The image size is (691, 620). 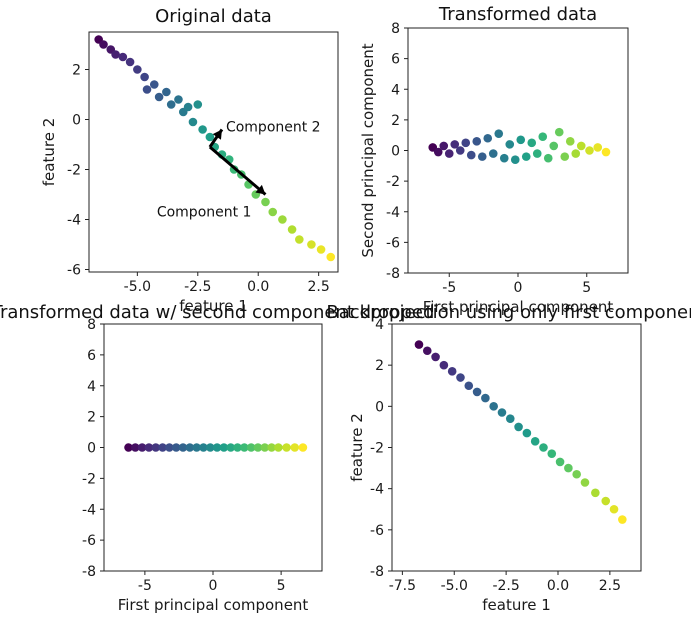 I want to click on component-arrow, so click(x=237, y=170).